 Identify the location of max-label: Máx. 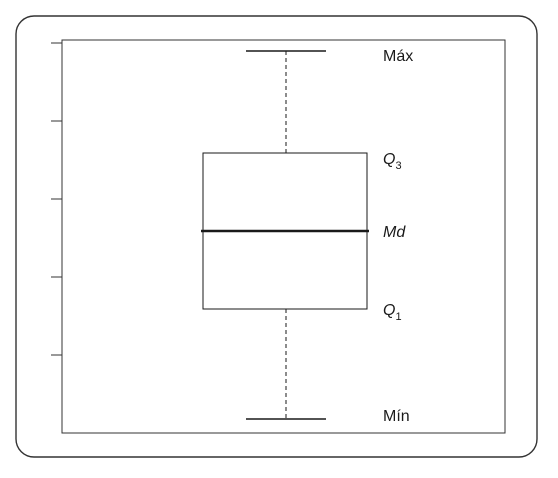
(398, 56).